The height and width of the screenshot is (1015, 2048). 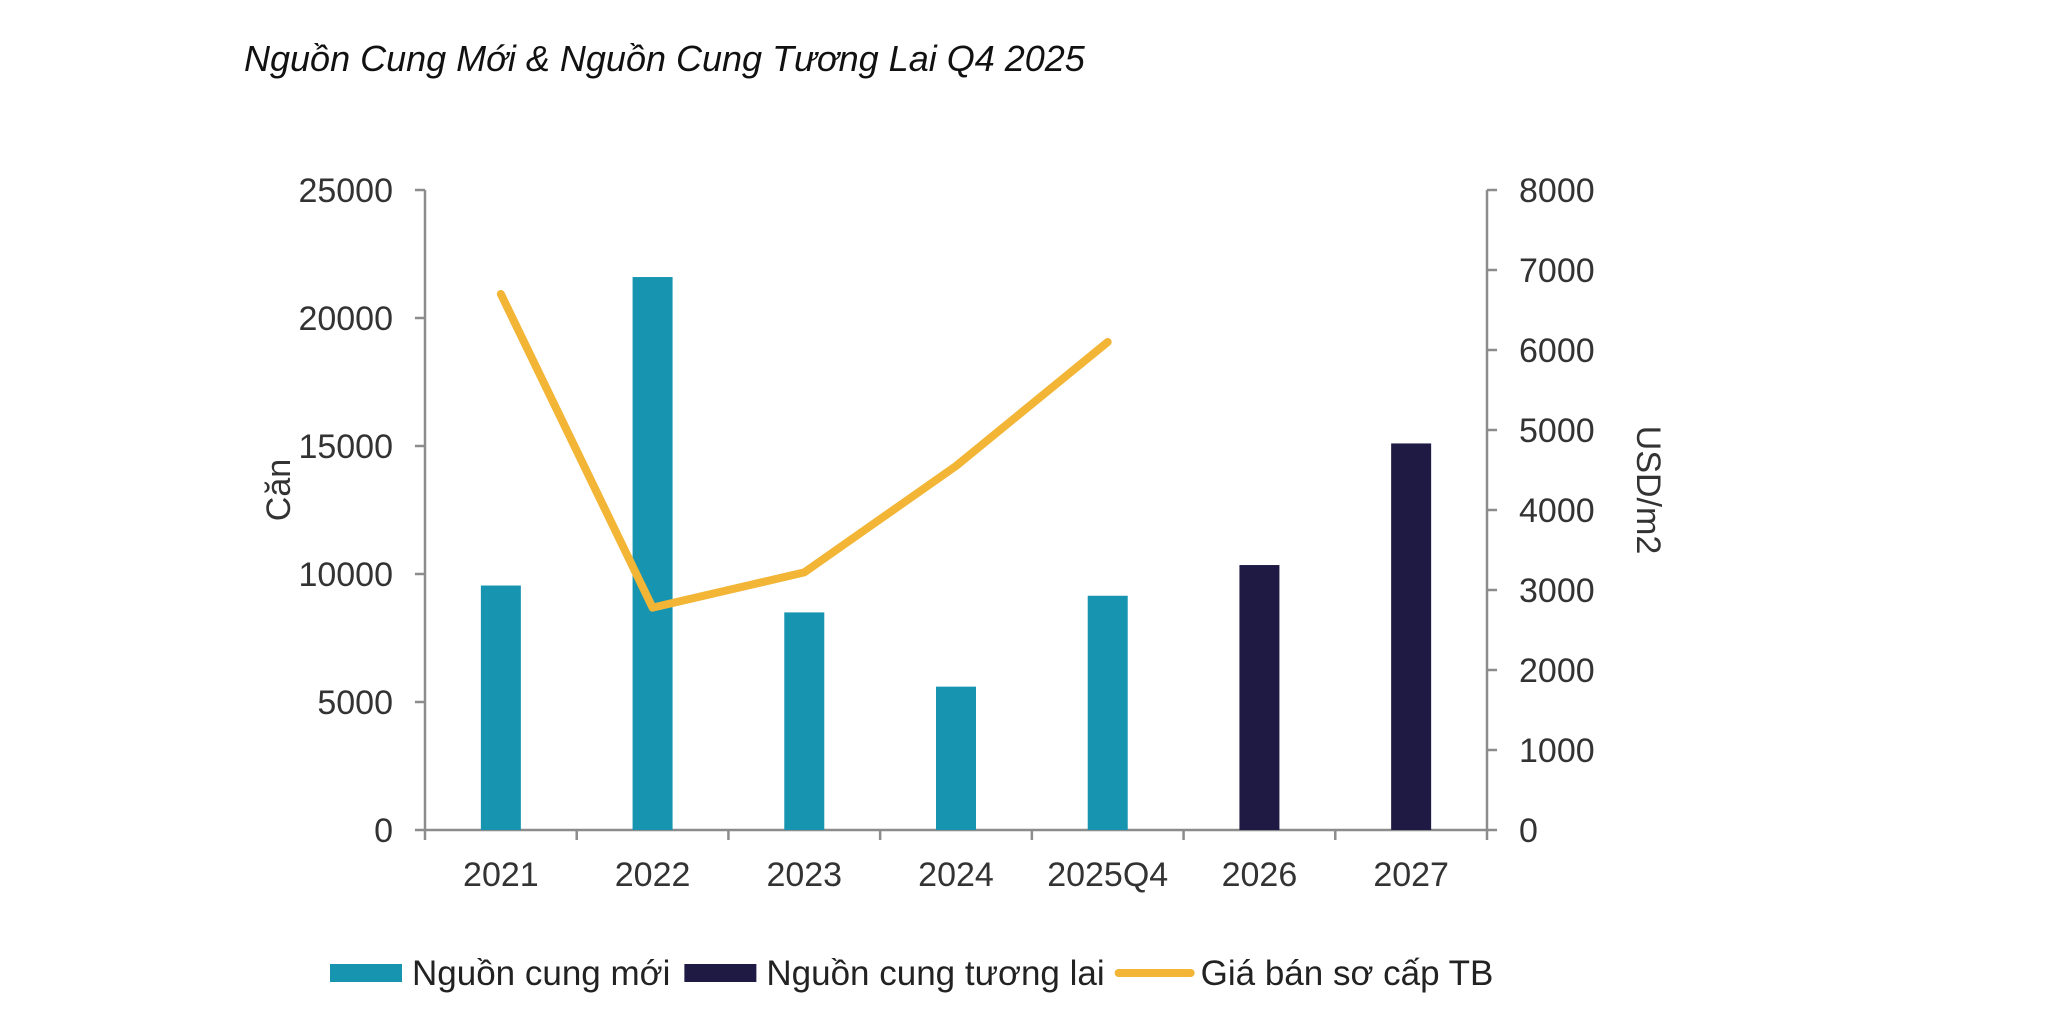 What do you see at coordinates (1557, 431) in the screenshot?
I see `right-axis-tick-label: 5000` at bounding box center [1557, 431].